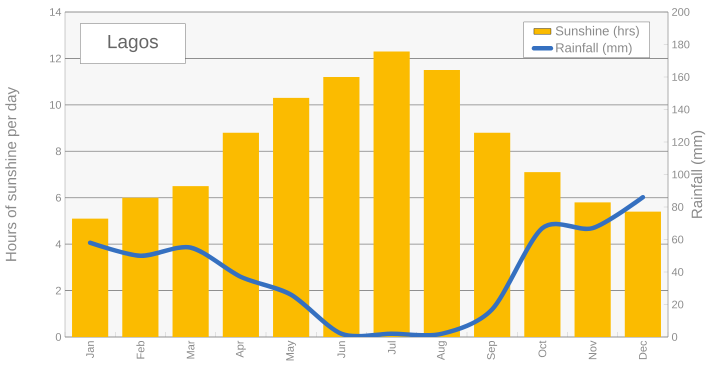 The width and height of the screenshot is (720, 380). Describe the element at coordinates (643, 350) in the screenshot. I see `x-tick-label: Dec` at that location.